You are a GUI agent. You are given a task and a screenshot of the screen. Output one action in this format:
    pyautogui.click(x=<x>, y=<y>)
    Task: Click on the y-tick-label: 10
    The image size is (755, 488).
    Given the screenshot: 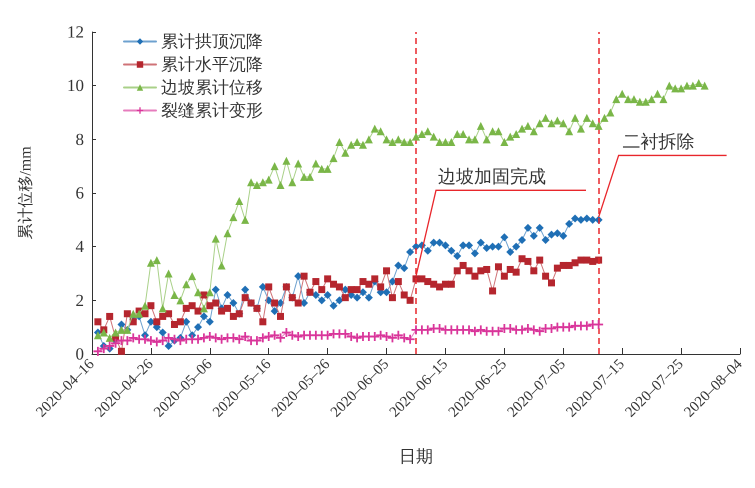 What is the action you would take?
    pyautogui.click(x=75, y=86)
    